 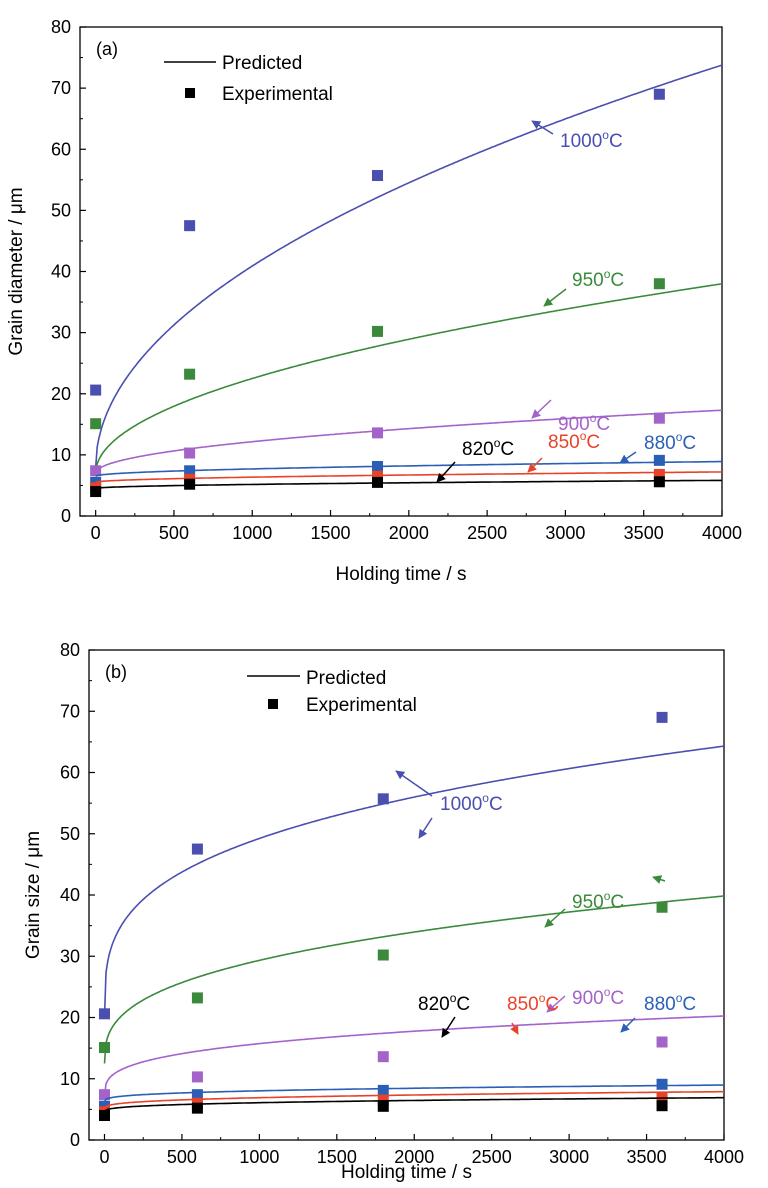 What do you see at coordinates (574, 441) in the screenshot?
I see `series-annotation-label: 850oC` at bounding box center [574, 441].